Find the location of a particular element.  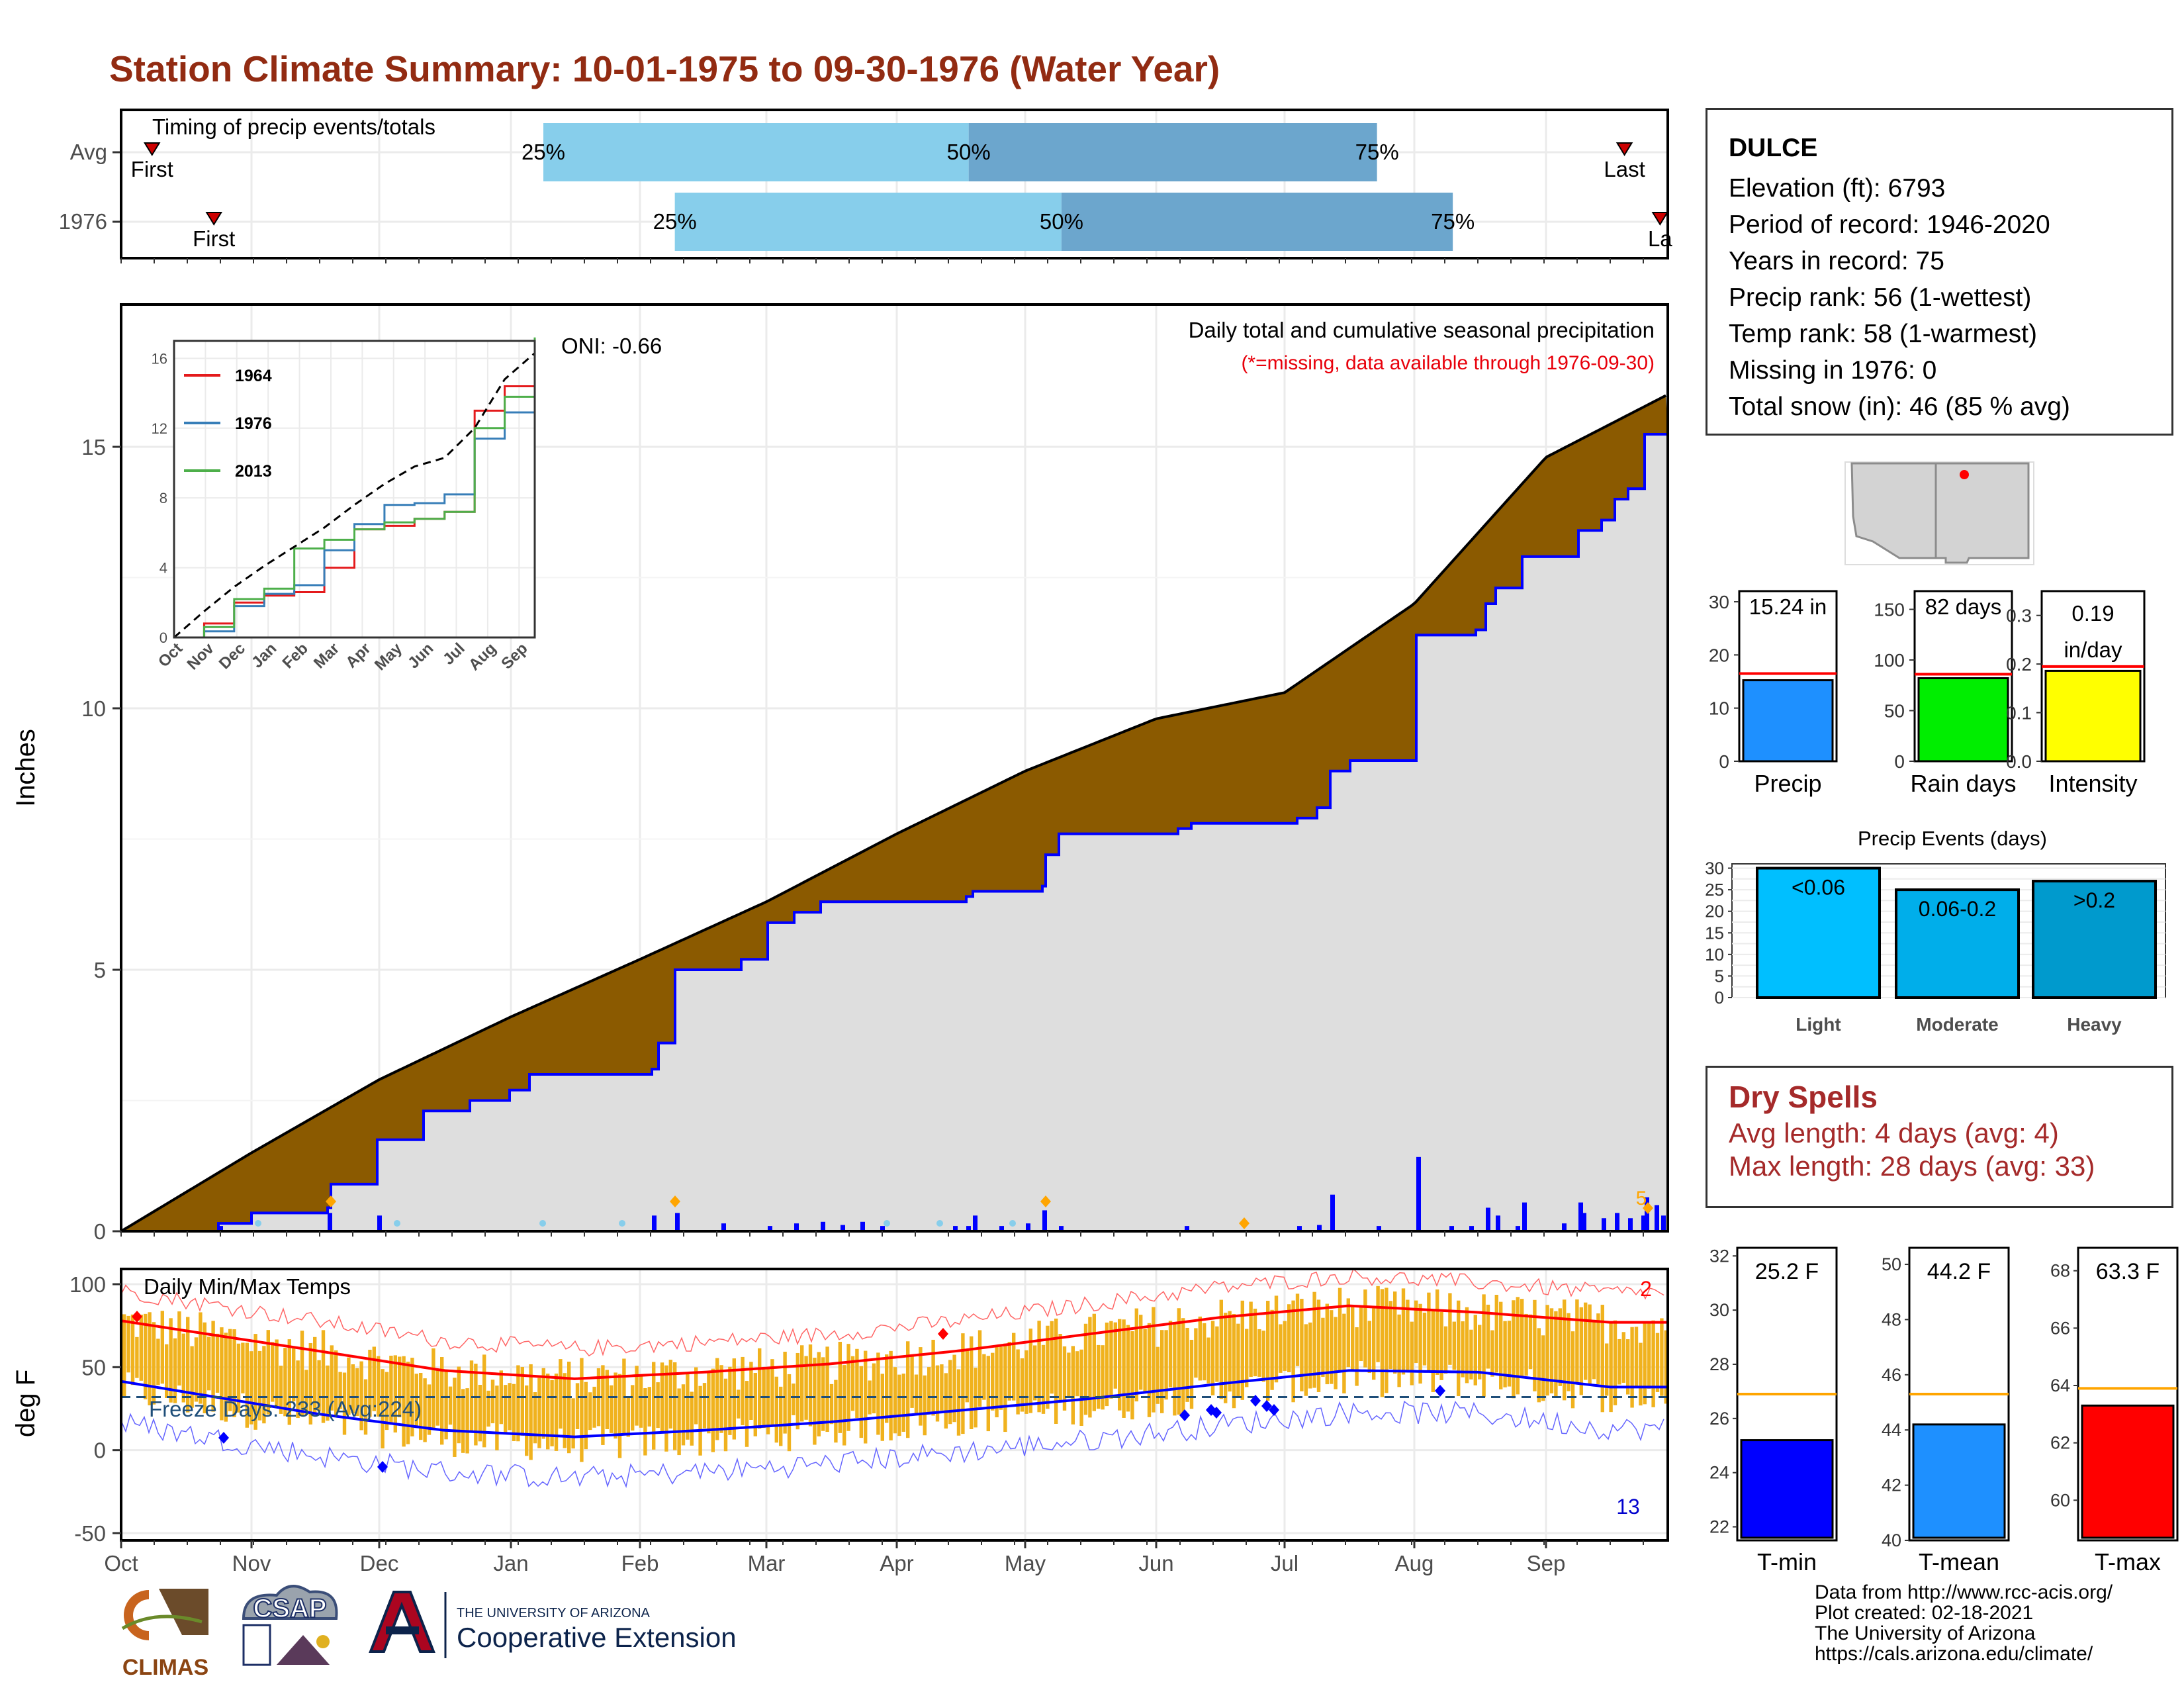

mini-ytick: 0.3 is located at coordinates (2019, 616).